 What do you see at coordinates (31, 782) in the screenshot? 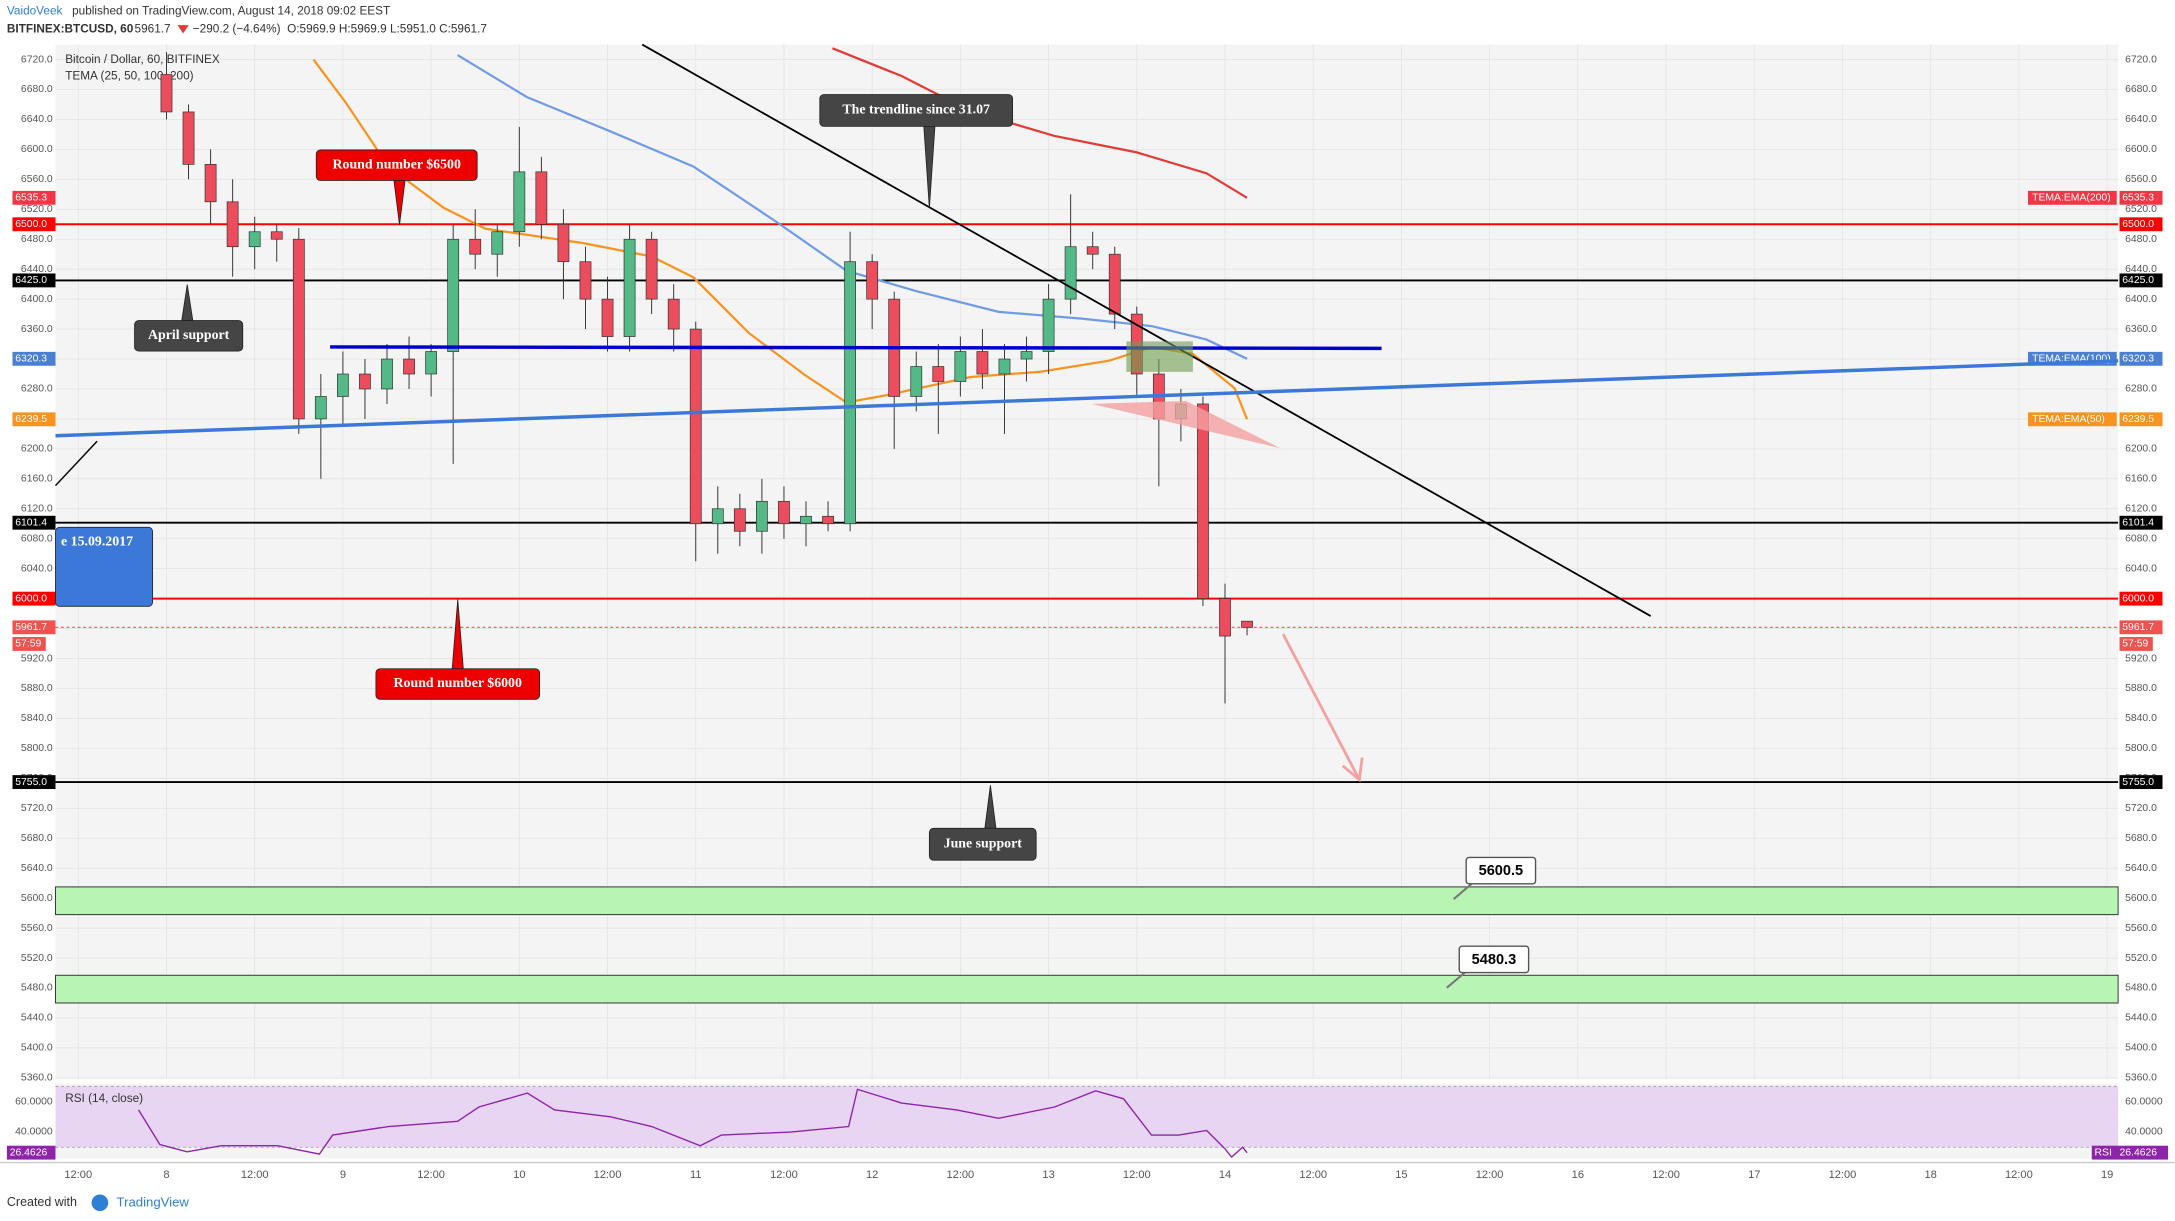
I see `price-tag-label: 5755.0` at bounding box center [31, 782].